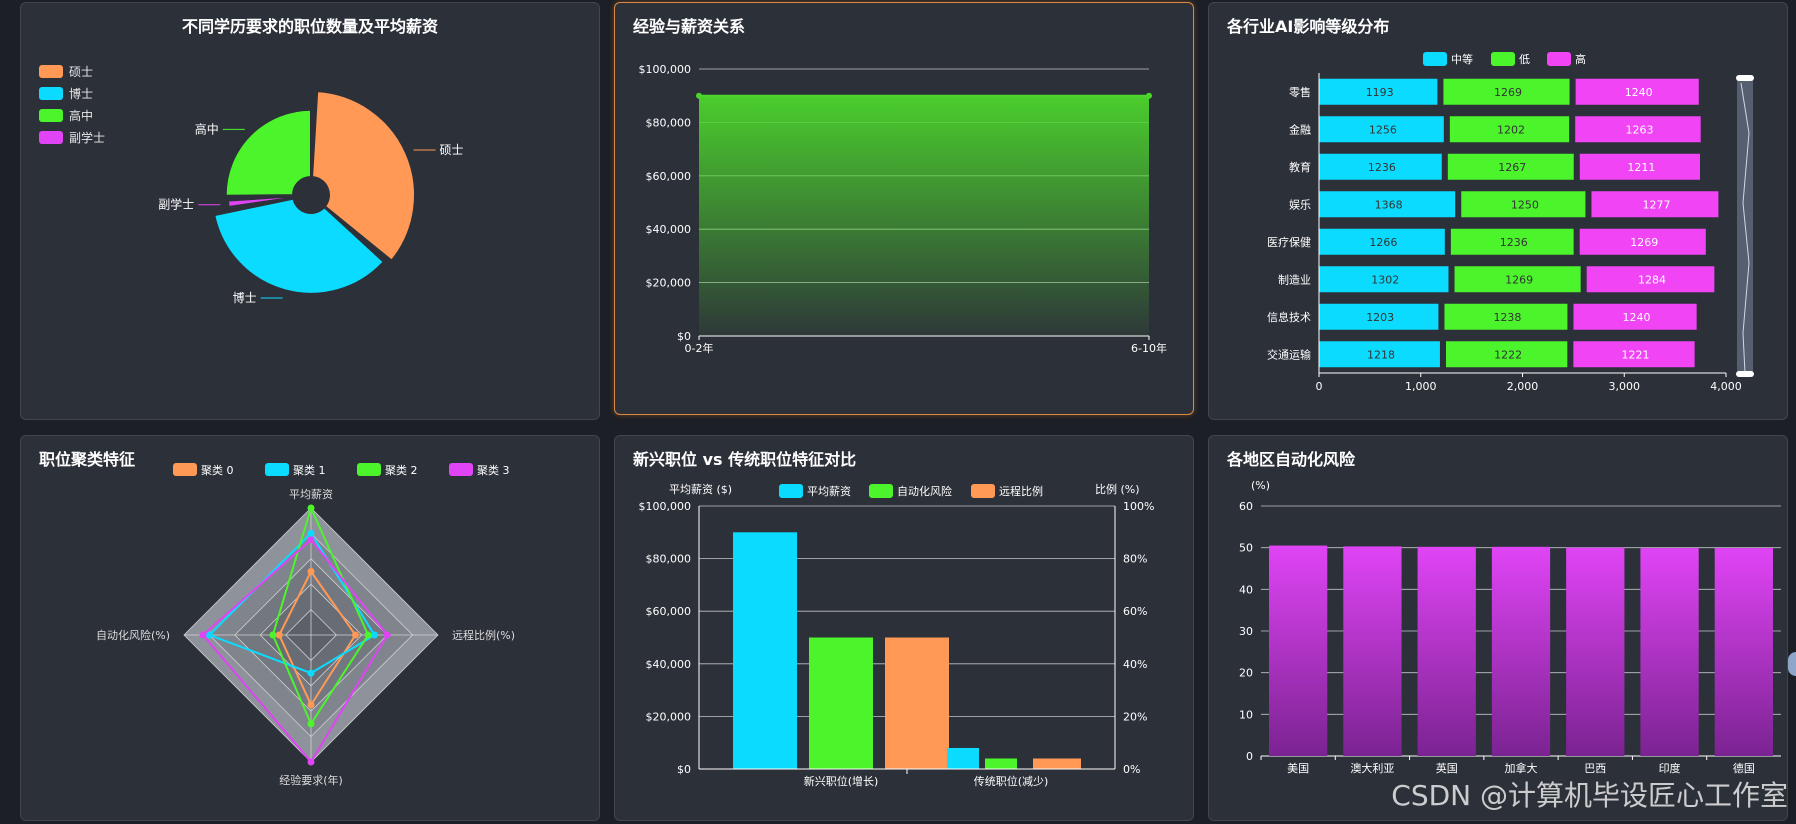 The height and width of the screenshot is (824, 1796). I want to click on legend-label: 自动化风险, so click(924, 491).